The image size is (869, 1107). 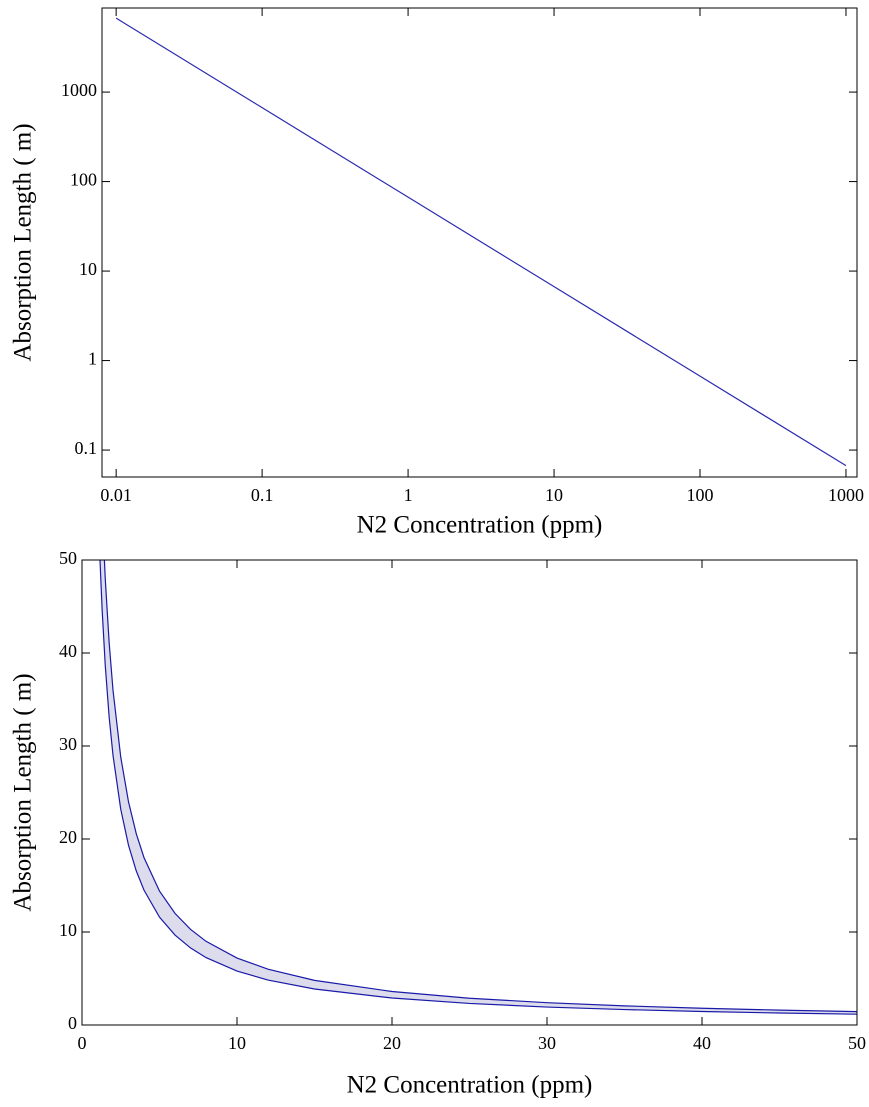 I want to click on x-tick-label: 100, so click(x=700, y=495).